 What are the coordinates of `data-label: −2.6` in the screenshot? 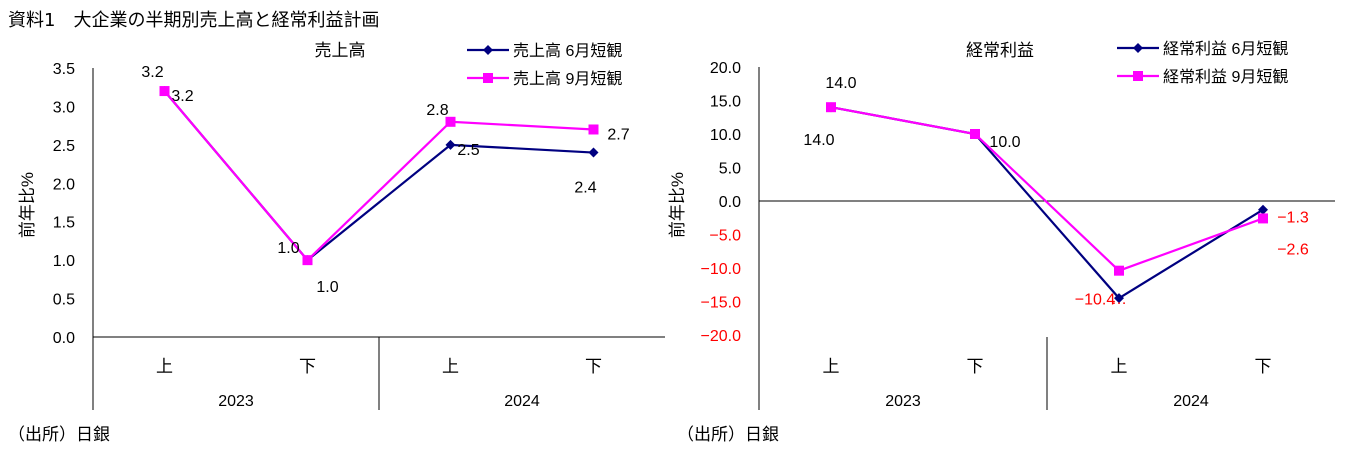 It's located at (1293, 249).